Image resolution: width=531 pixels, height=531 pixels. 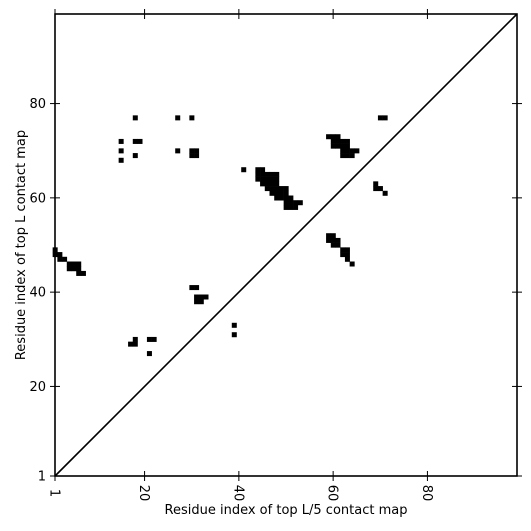 I want to click on x-axis-label: Residue index of top L/5 contact map, so click(x=286, y=510).